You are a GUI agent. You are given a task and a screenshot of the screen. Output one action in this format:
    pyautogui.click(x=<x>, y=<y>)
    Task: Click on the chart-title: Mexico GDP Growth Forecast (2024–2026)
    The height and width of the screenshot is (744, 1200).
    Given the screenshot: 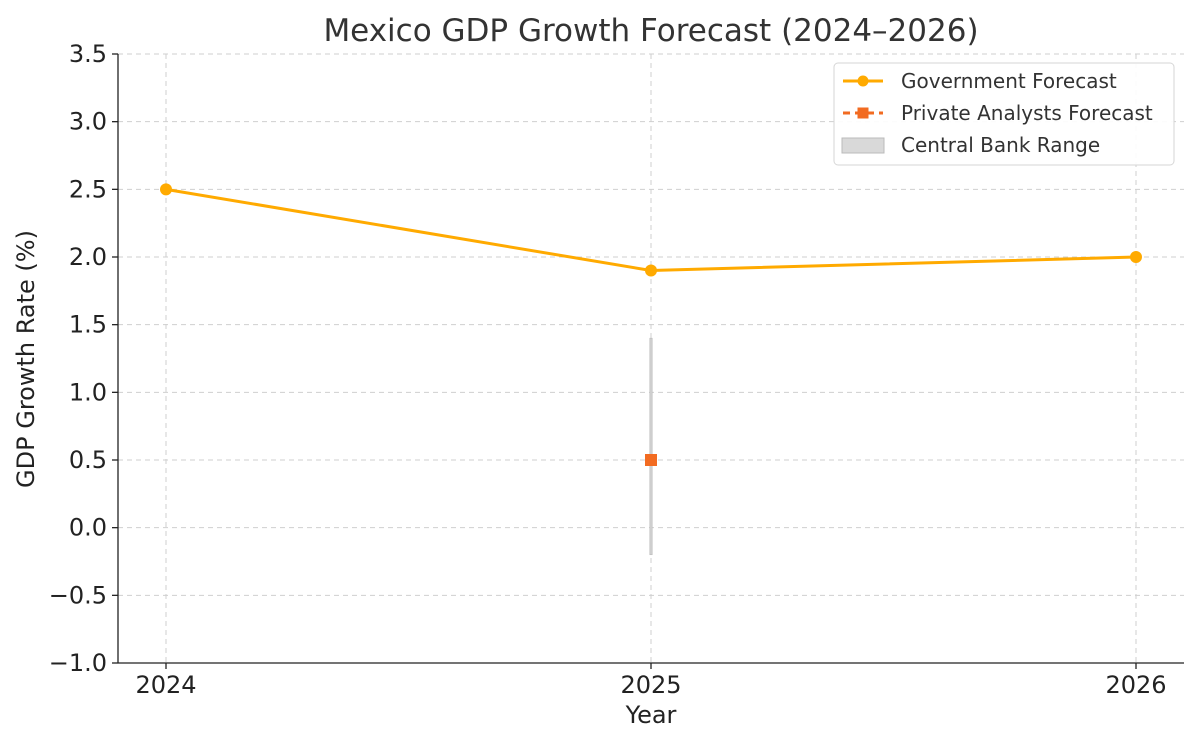 What is the action you would take?
    pyautogui.click(x=650, y=31)
    